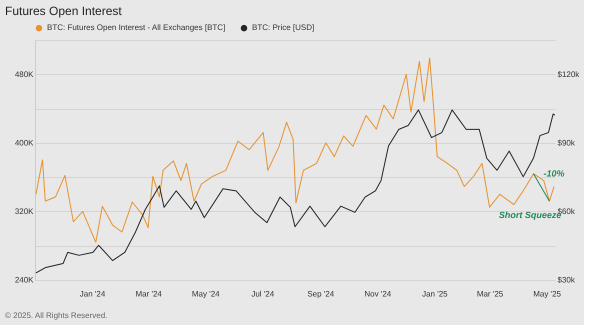 The image size is (600, 336). I want to click on x-tick-label: Jan '24, so click(93, 294).